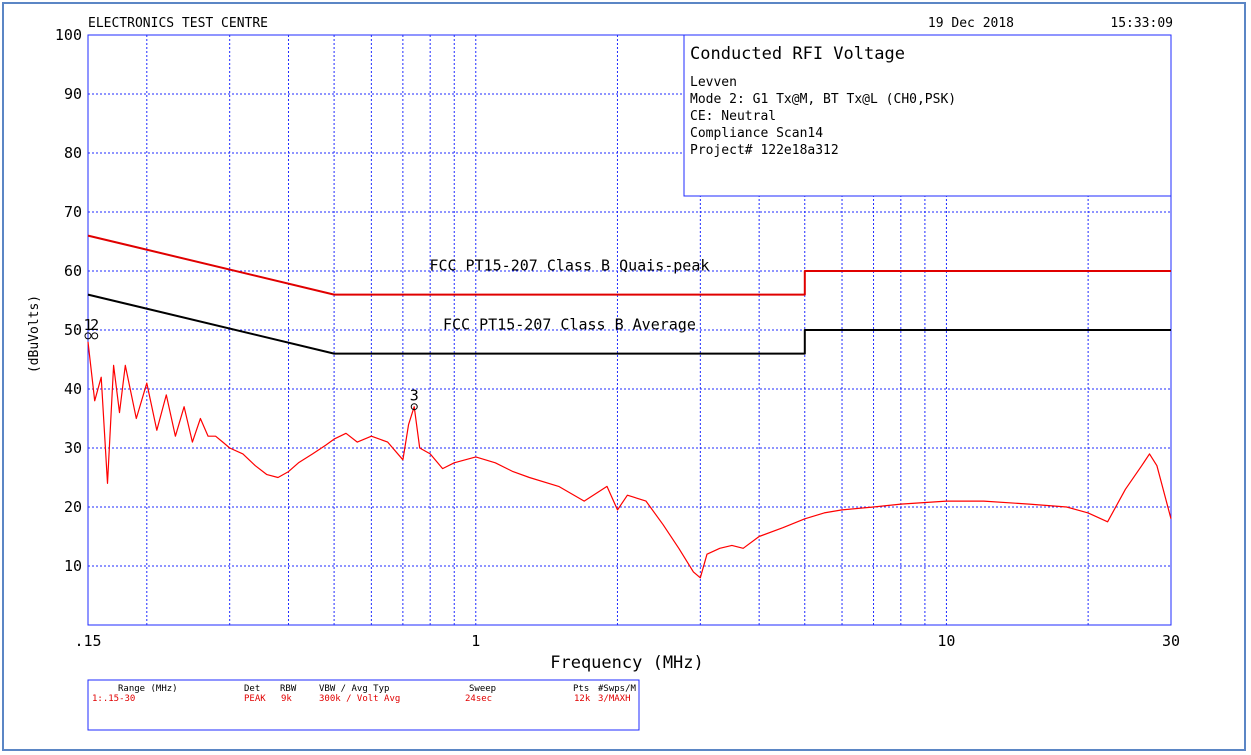 The image size is (1251, 755). I want to click on marker-label: 1, so click(87, 325).